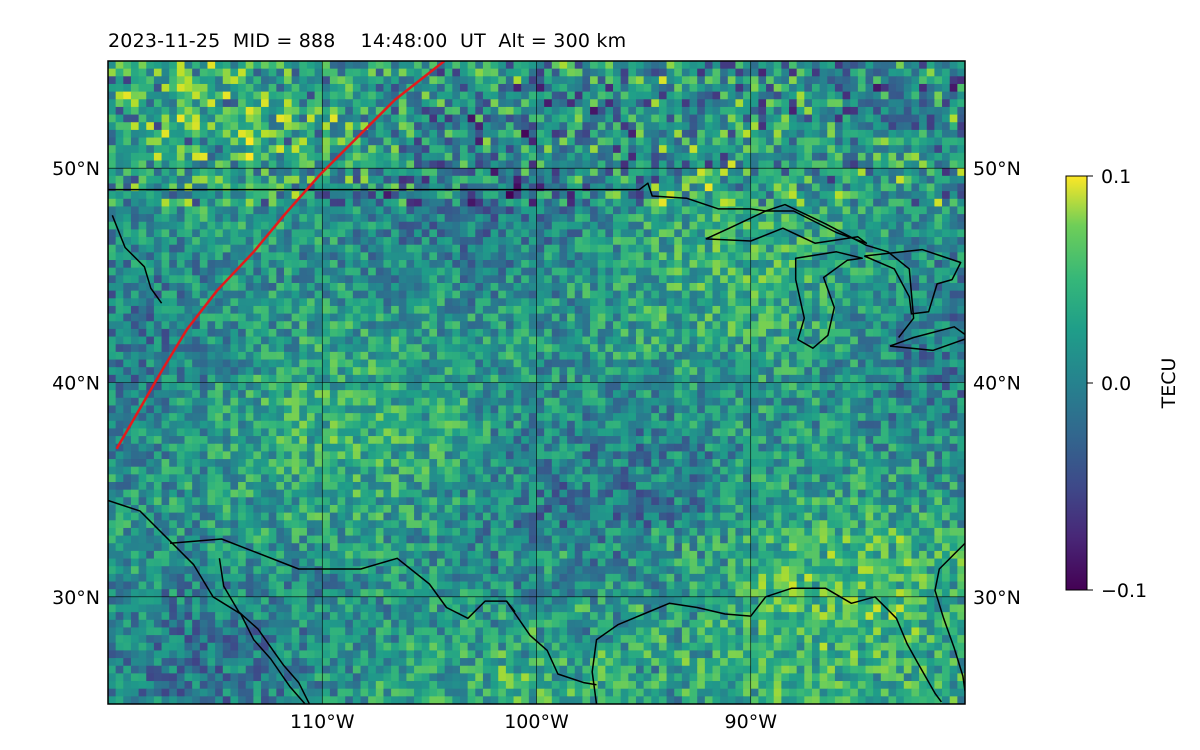  Describe the element at coordinates (997, 384) in the screenshot. I see `lat-tick-label-right: 40°N` at that location.